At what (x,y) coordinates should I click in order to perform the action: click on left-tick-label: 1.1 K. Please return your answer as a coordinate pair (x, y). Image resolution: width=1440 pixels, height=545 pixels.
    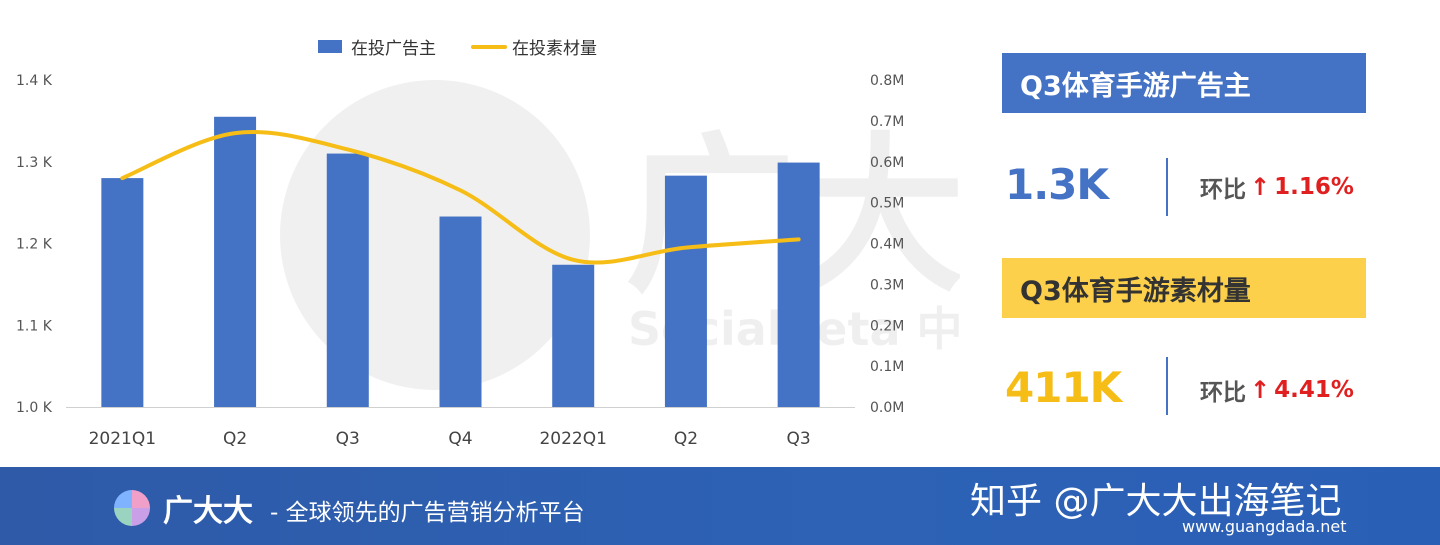
    Looking at the image, I should click on (34, 326).